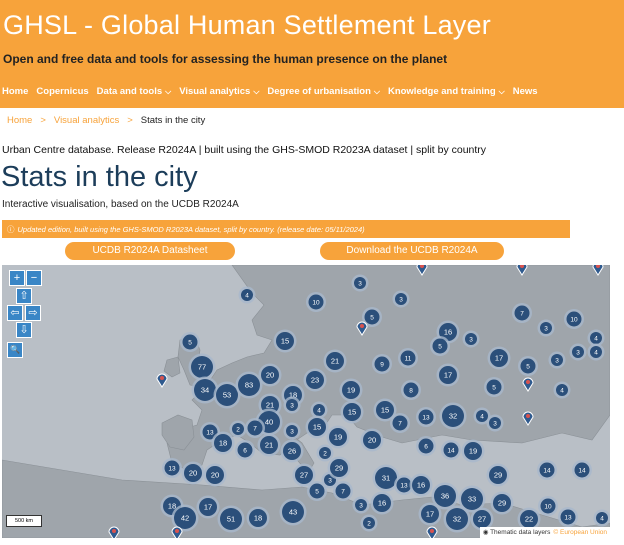  What do you see at coordinates (525, 91) in the screenshot?
I see `nav-news: News` at bounding box center [525, 91].